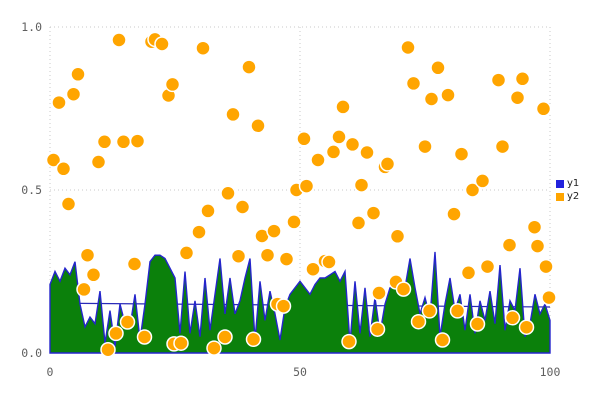 Image resolution: width=600 pixels, height=400 pixels. Describe the element at coordinates (560, 197) in the screenshot. I see `legend-swatch-y2-icon` at that location.